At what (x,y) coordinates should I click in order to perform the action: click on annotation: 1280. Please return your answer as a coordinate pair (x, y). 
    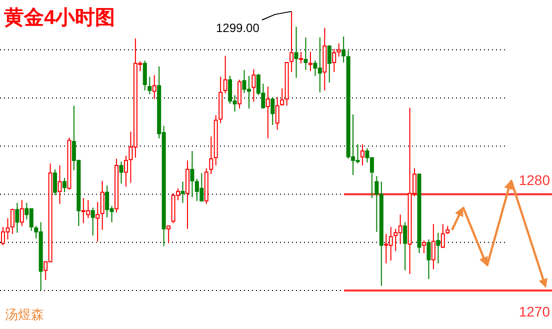
    Looking at the image, I should click on (534, 180).